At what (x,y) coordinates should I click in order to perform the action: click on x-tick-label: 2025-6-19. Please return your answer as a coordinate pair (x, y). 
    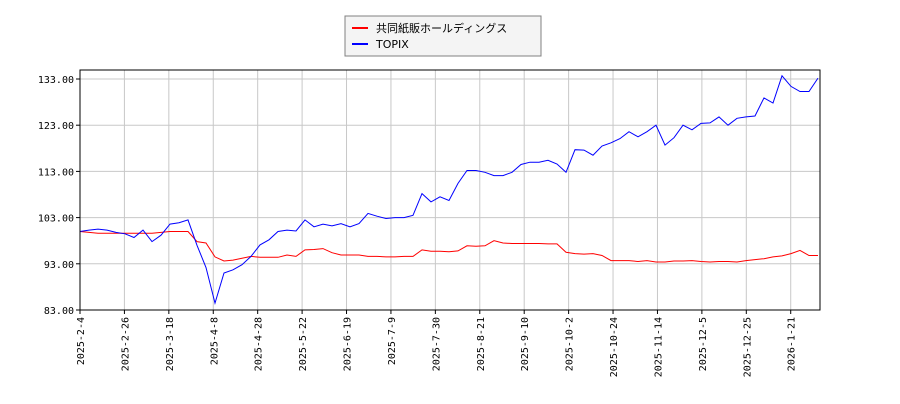
    Looking at the image, I should click on (348, 344).